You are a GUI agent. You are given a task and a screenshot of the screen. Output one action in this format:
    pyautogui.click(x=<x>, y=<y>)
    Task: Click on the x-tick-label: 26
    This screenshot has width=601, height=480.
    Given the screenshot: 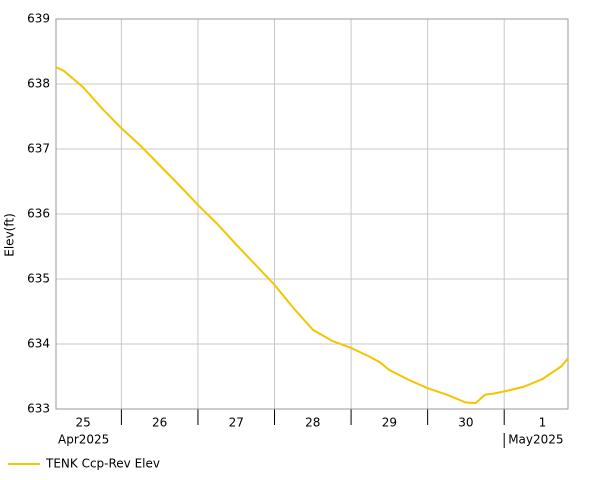 What is the action you would take?
    pyautogui.click(x=159, y=423)
    